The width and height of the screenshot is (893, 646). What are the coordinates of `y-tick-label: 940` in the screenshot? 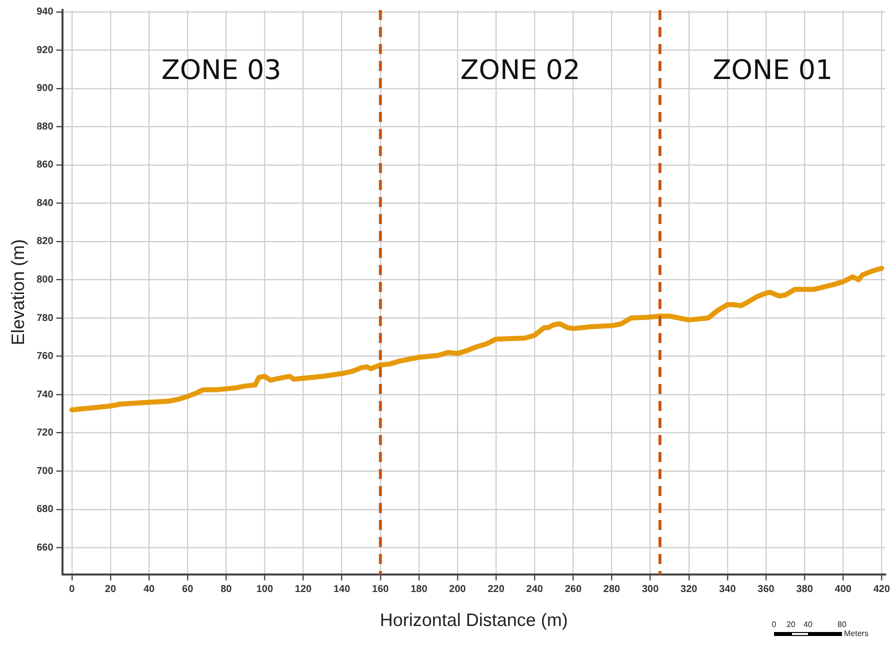 It's located at (45, 12).